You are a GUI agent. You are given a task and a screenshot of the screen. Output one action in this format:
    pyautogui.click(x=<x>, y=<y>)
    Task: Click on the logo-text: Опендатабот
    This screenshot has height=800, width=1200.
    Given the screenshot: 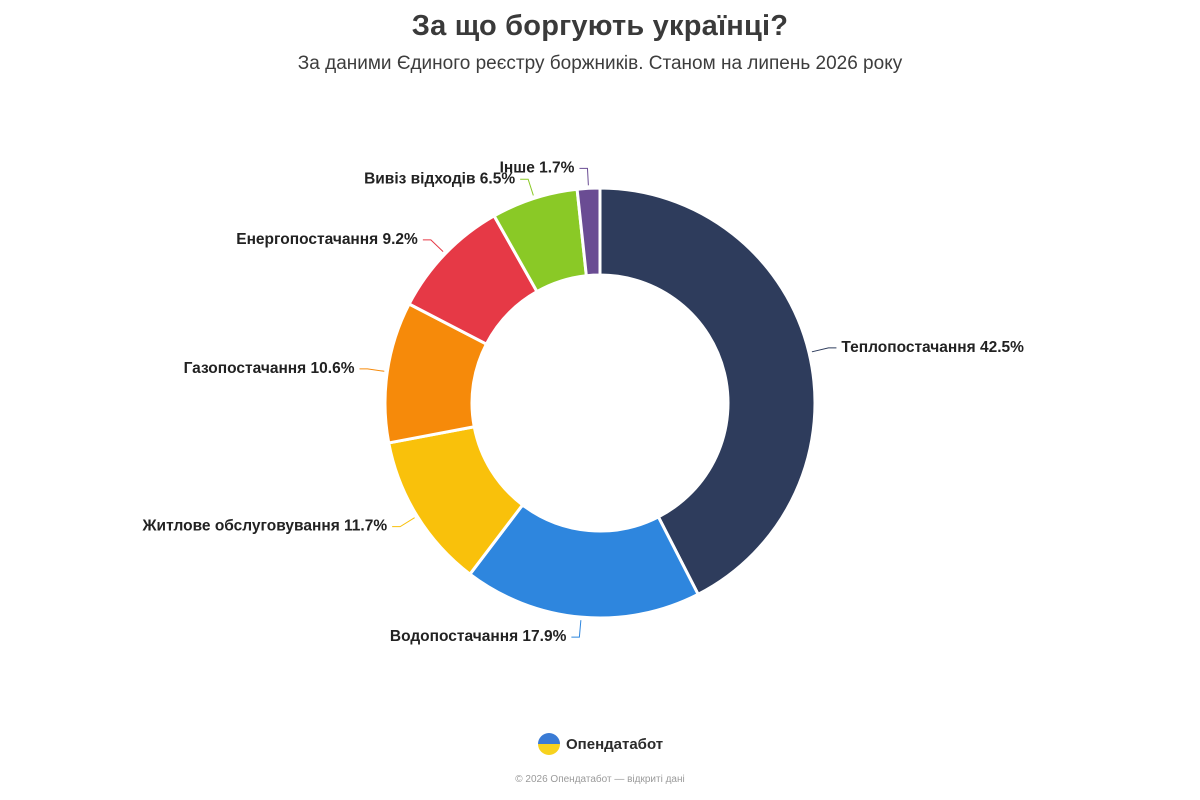 What is the action you would take?
    pyautogui.click(x=615, y=744)
    